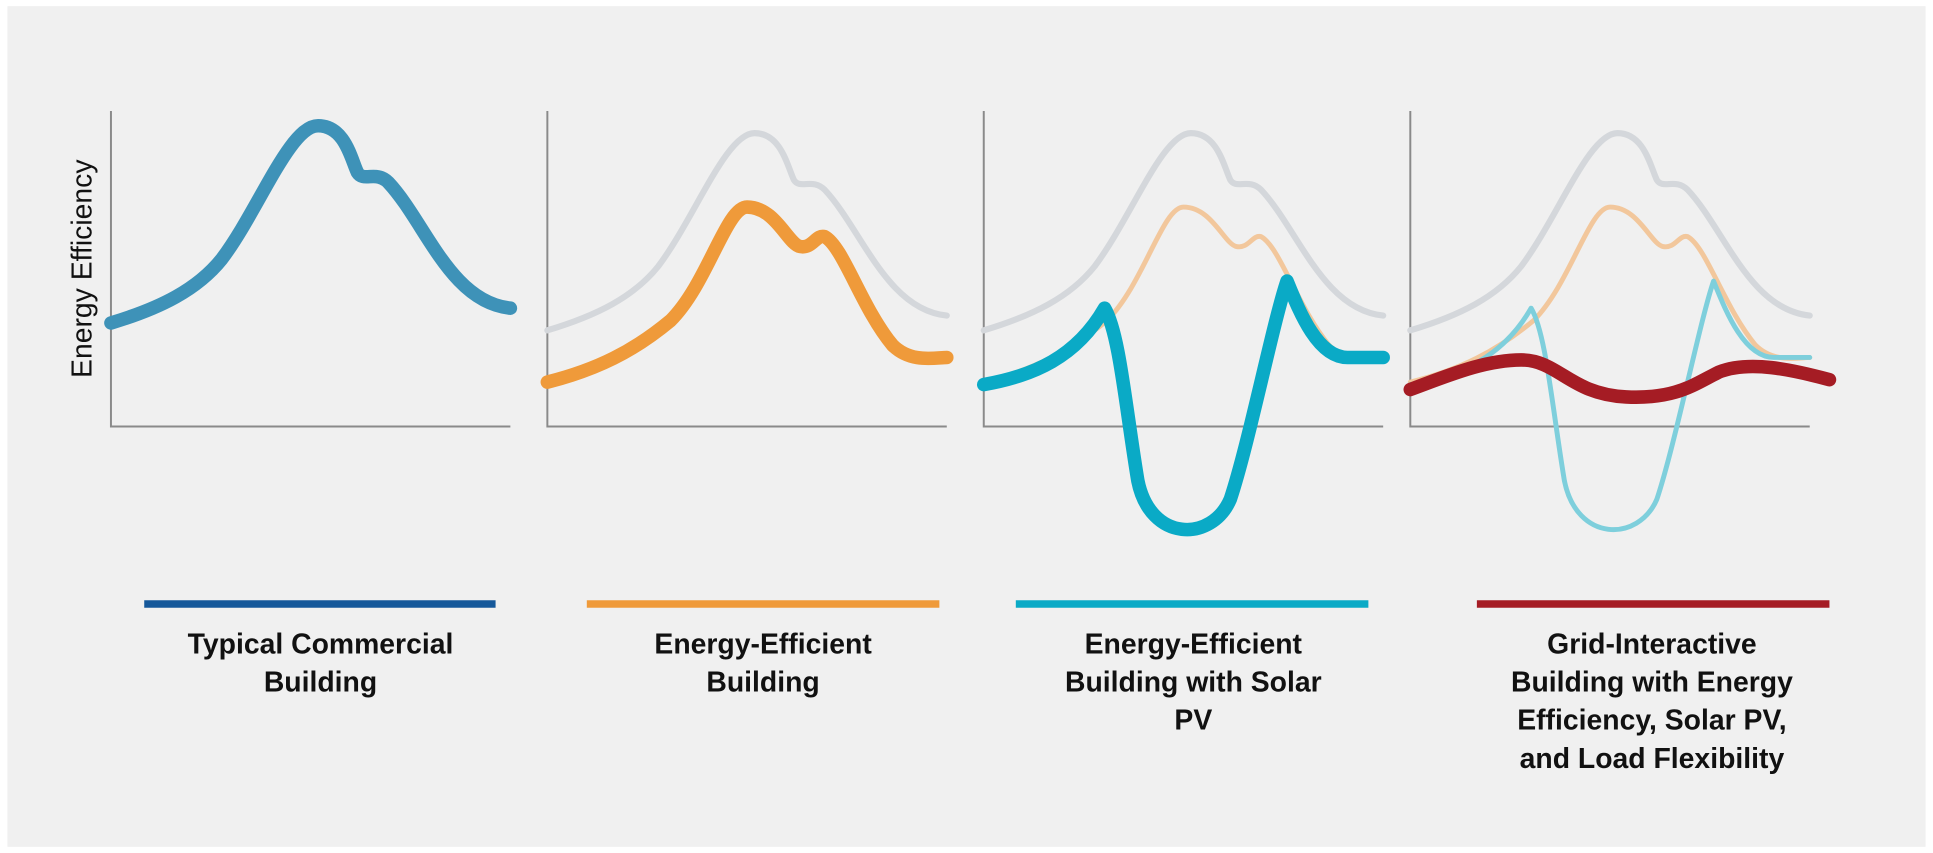  Describe the element at coordinates (1620, 378) in the screenshot. I see `grid-interactive-curve` at that location.